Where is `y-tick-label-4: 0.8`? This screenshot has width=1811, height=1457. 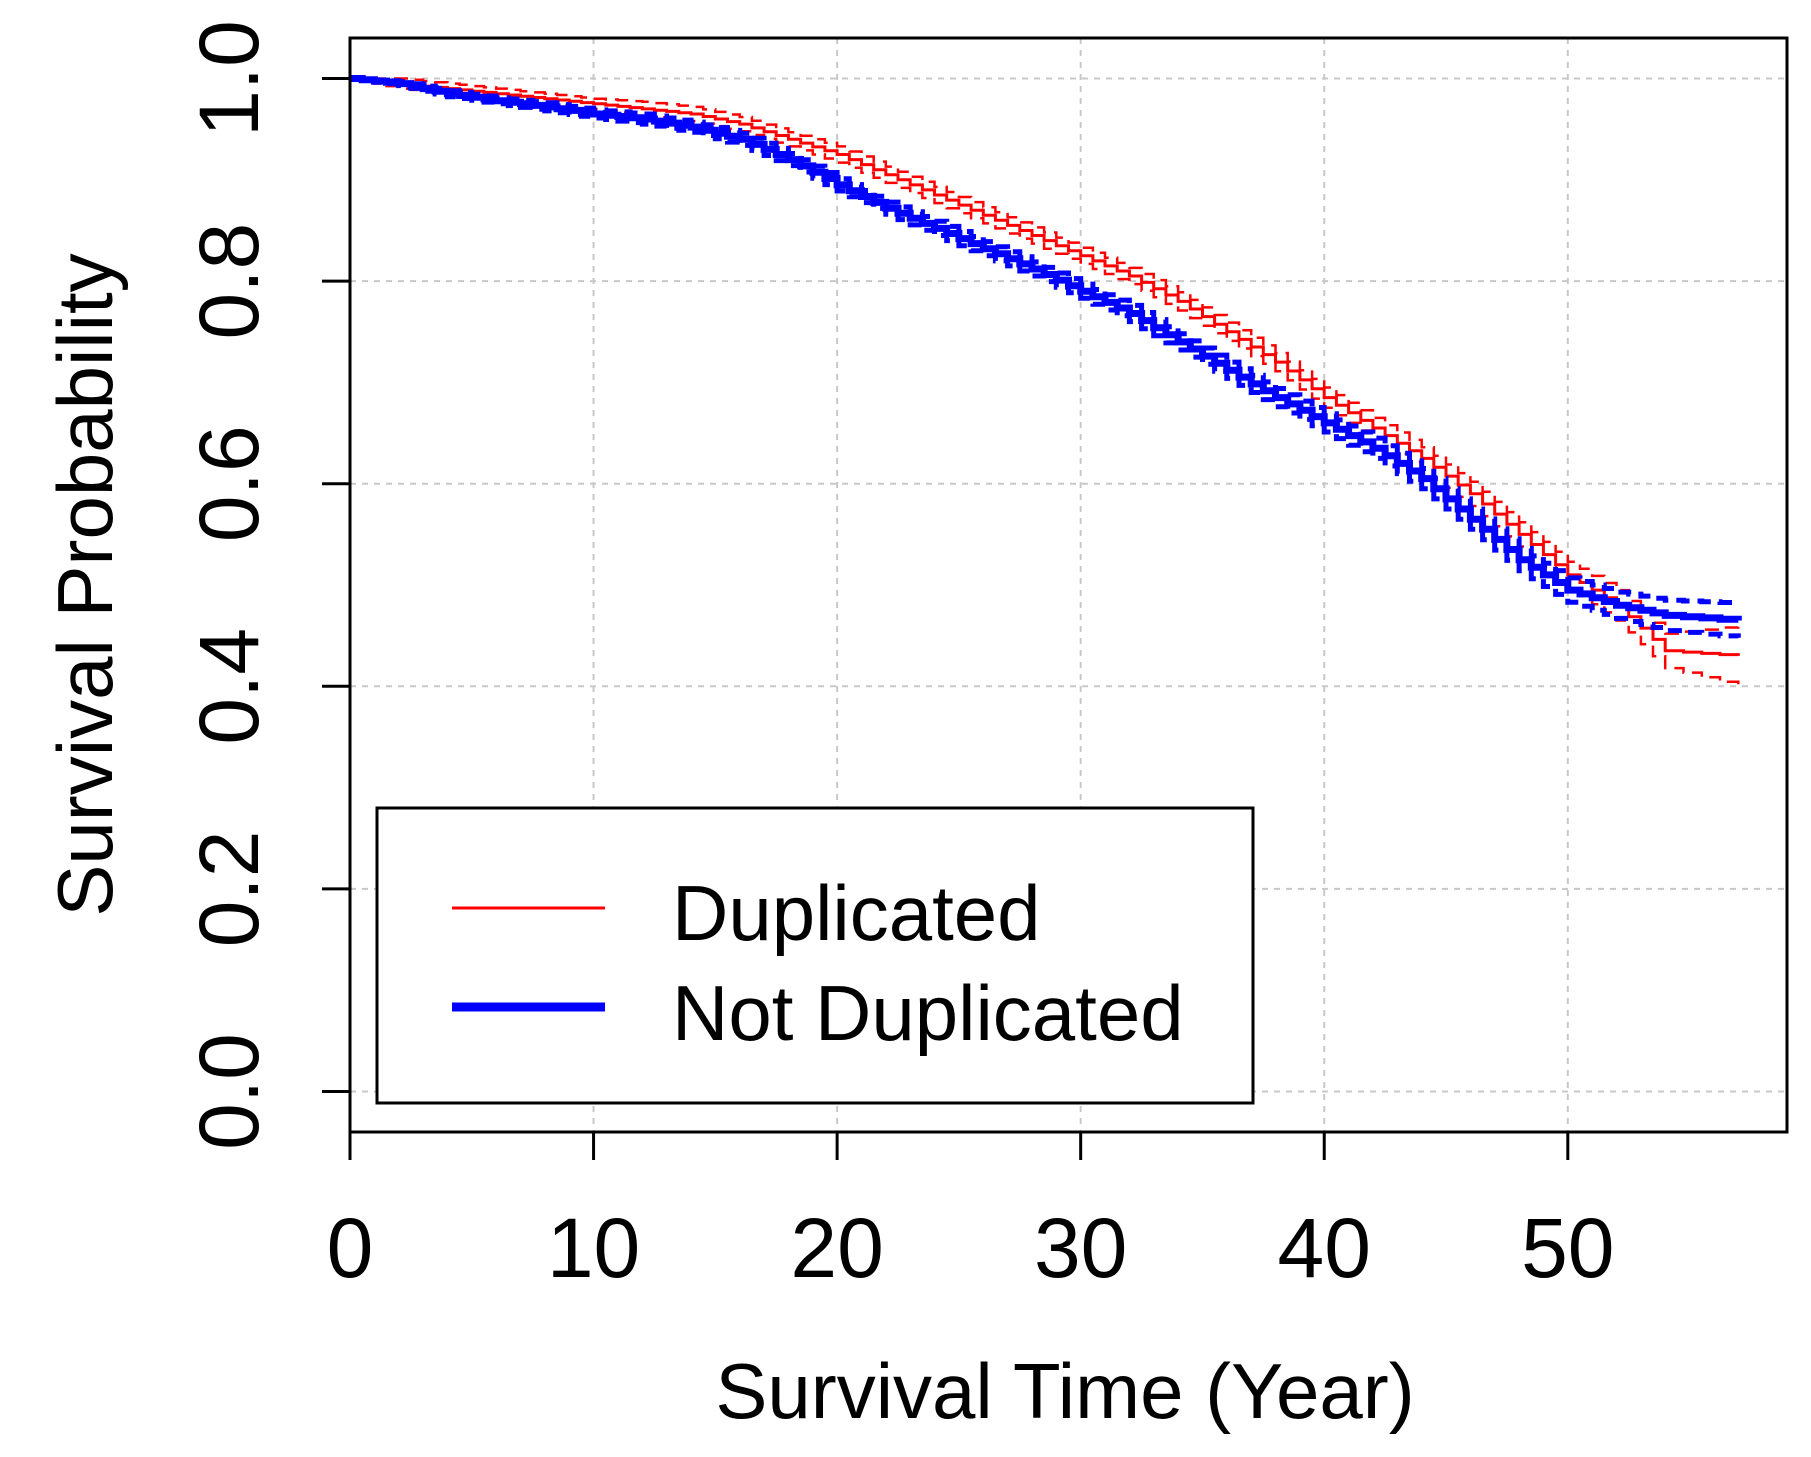 y-tick-label-4: 0.8 is located at coordinates (229, 281).